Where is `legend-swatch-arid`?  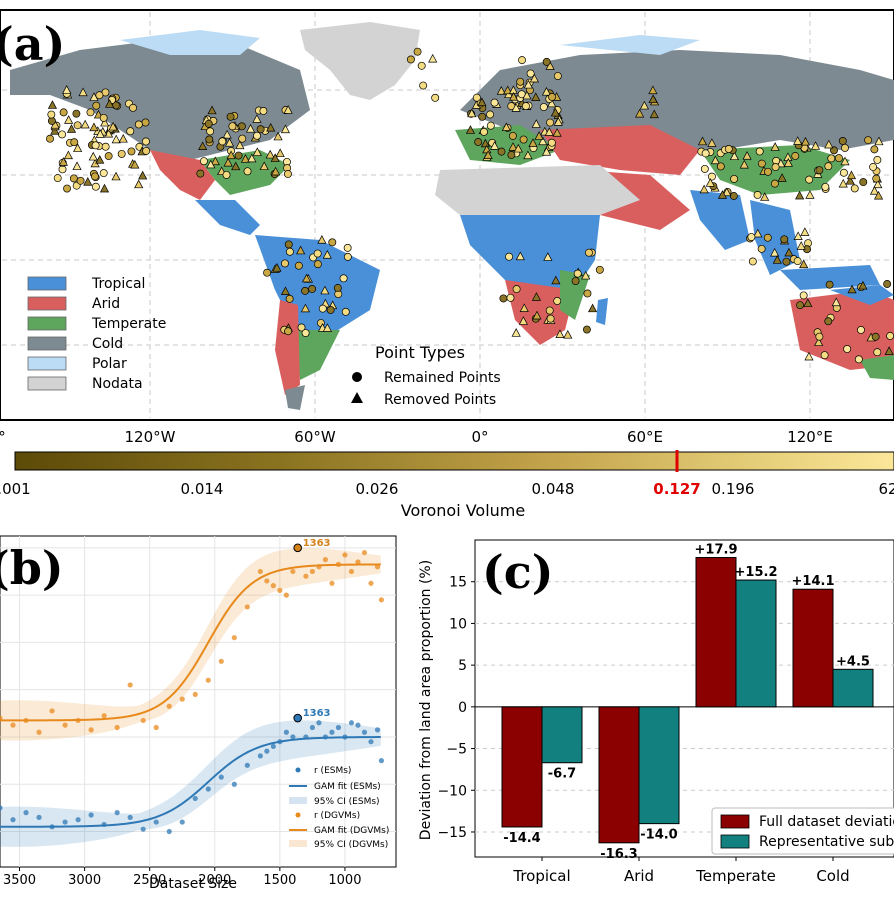
legend-swatch-arid is located at coordinates (47, 303).